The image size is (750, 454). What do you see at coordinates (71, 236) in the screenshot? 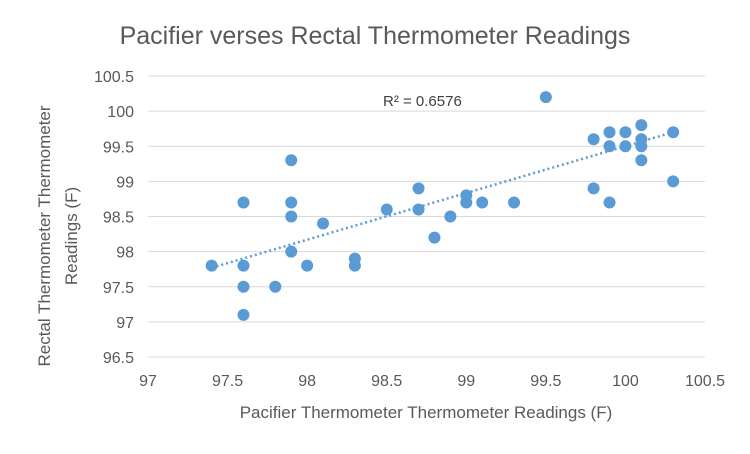
I see `y-axis-label-line-2: Readings (F)` at bounding box center [71, 236].